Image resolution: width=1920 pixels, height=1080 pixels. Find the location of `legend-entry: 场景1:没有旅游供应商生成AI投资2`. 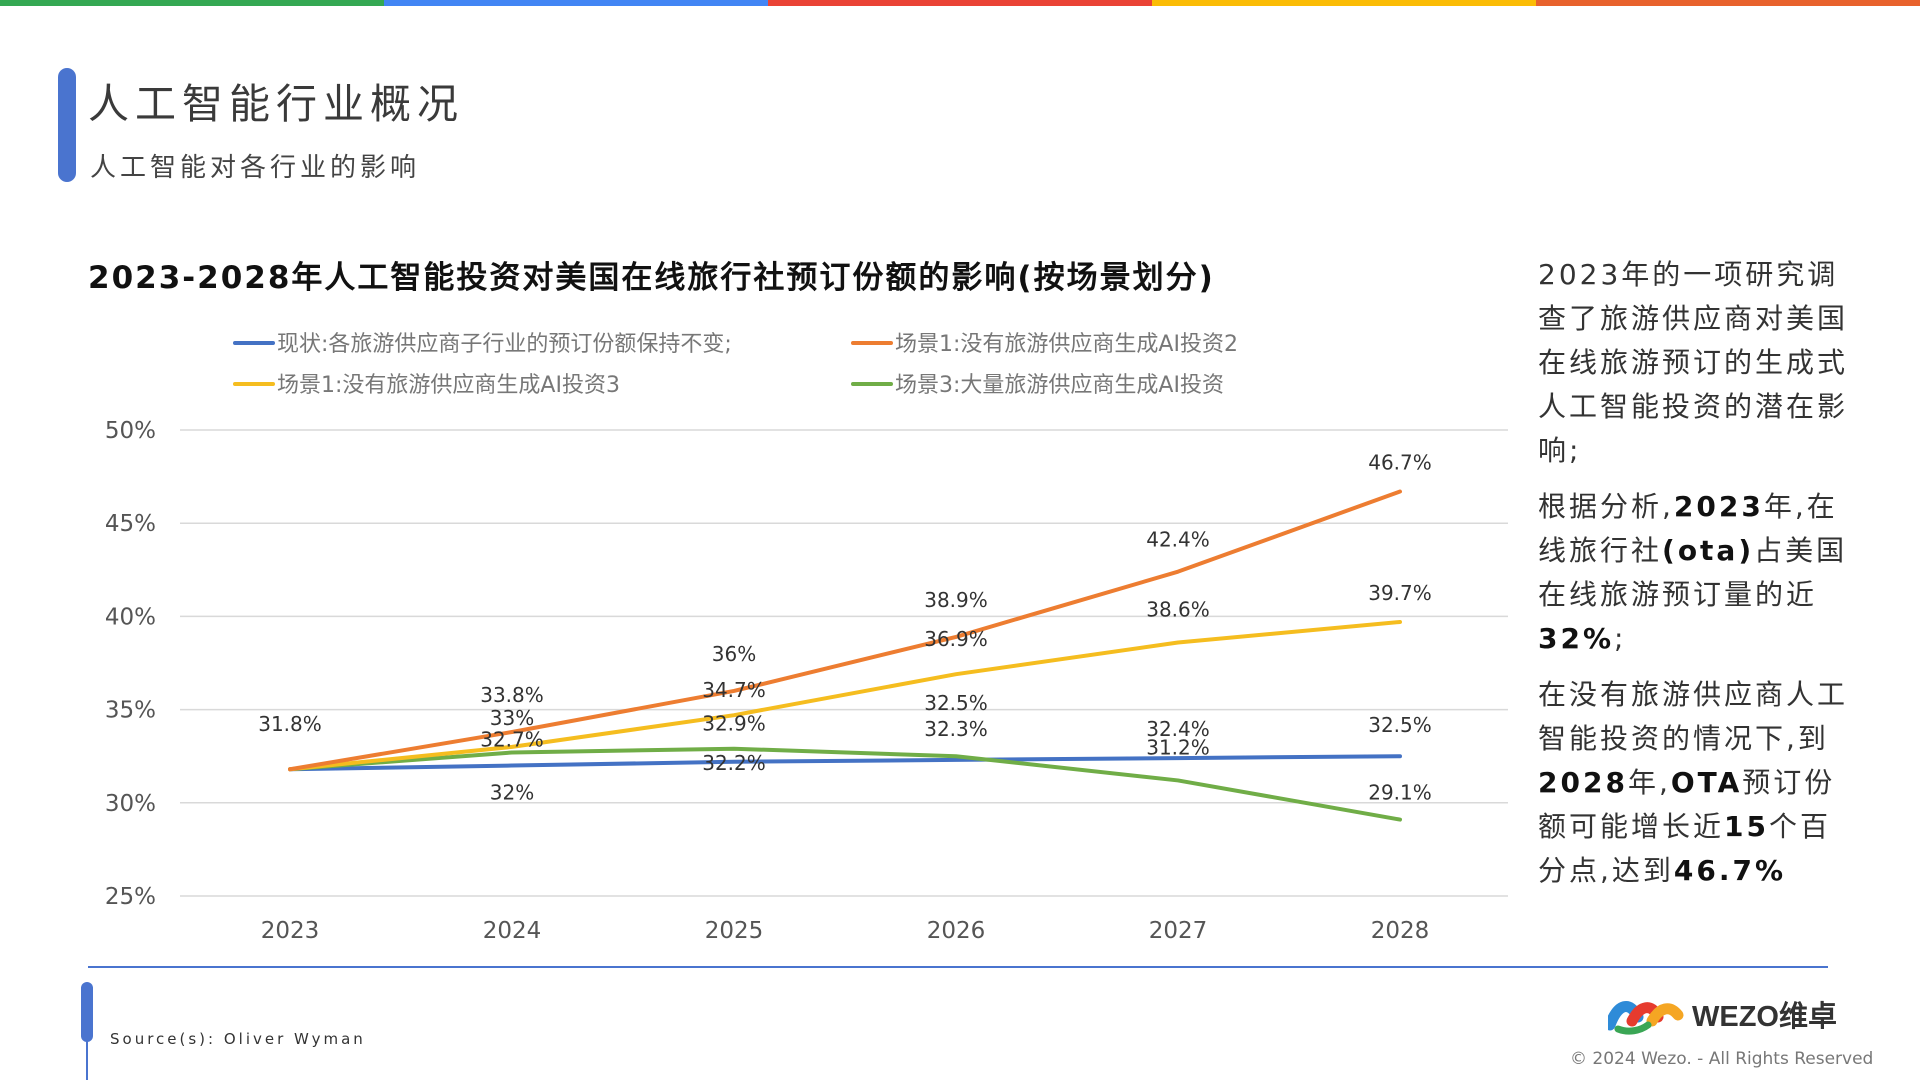

legend-entry: 场景1:没有旅游供应商生成AI投资2 is located at coordinates (1066, 344).